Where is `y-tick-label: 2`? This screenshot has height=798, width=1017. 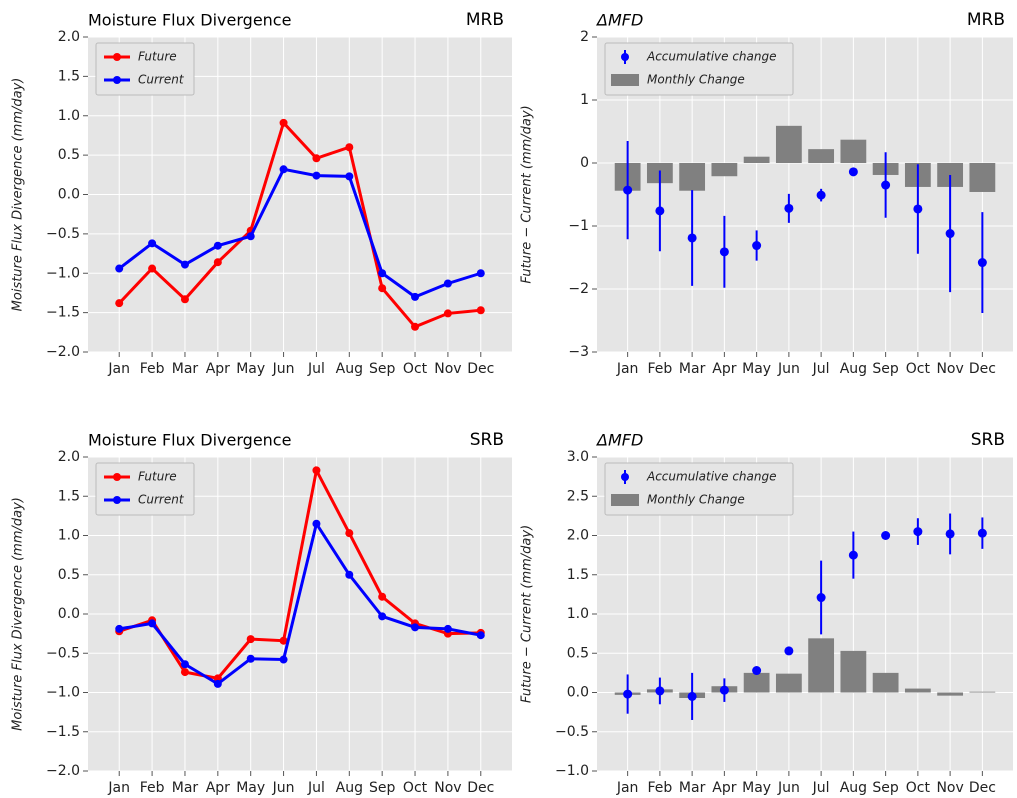 y-tick-label: 2 is located at coordinates (584, 37).